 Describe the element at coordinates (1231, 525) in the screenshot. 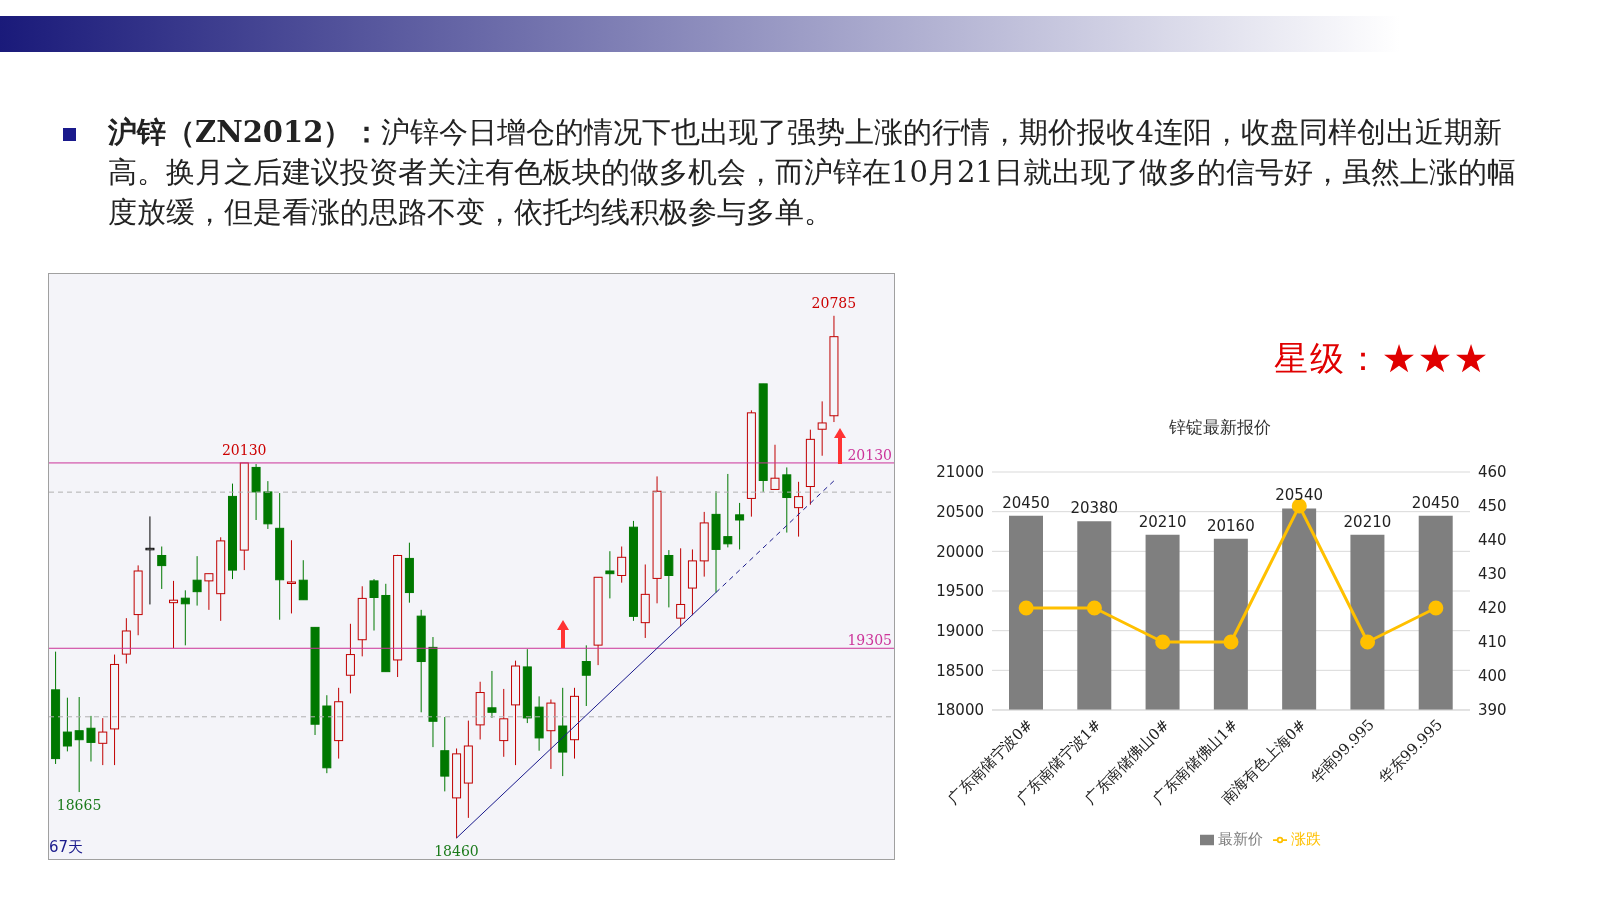

I see `data-label: 20160` at that location.